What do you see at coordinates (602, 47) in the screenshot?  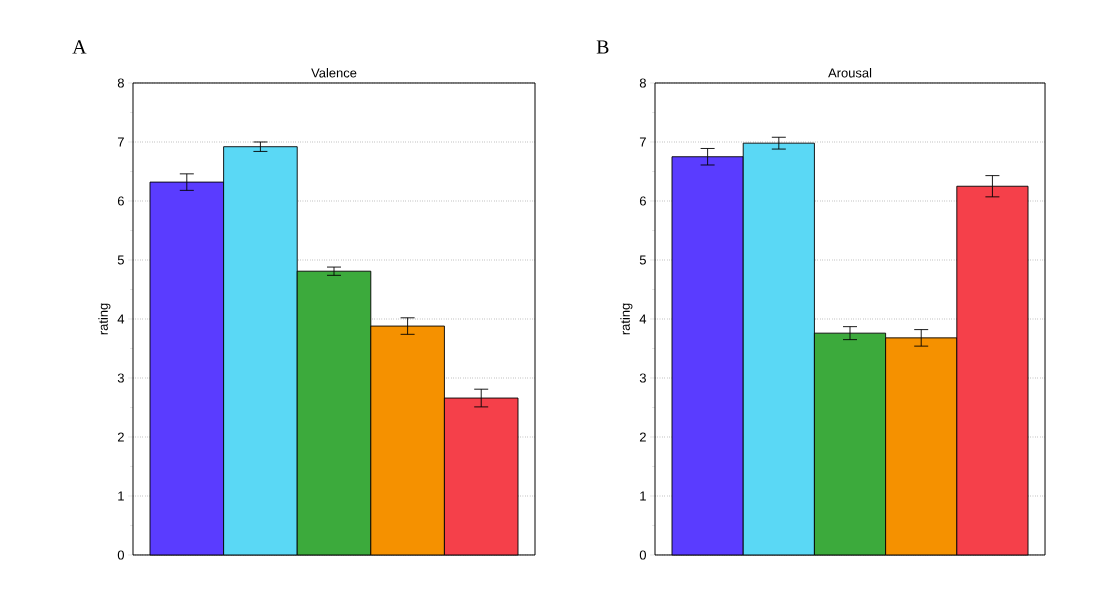 I see `text: B` at bounding box center [602, 47].